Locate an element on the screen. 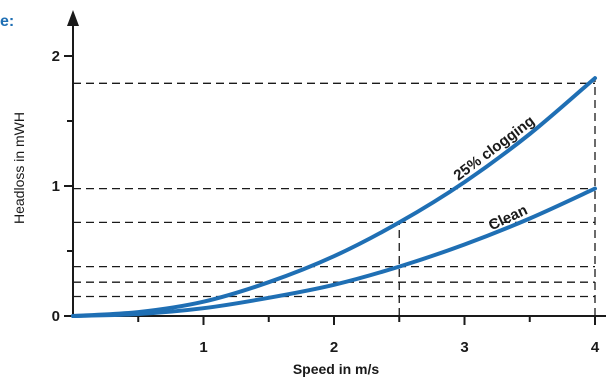  x-tick-label-3: 3 is located at coordinates (464, 347).